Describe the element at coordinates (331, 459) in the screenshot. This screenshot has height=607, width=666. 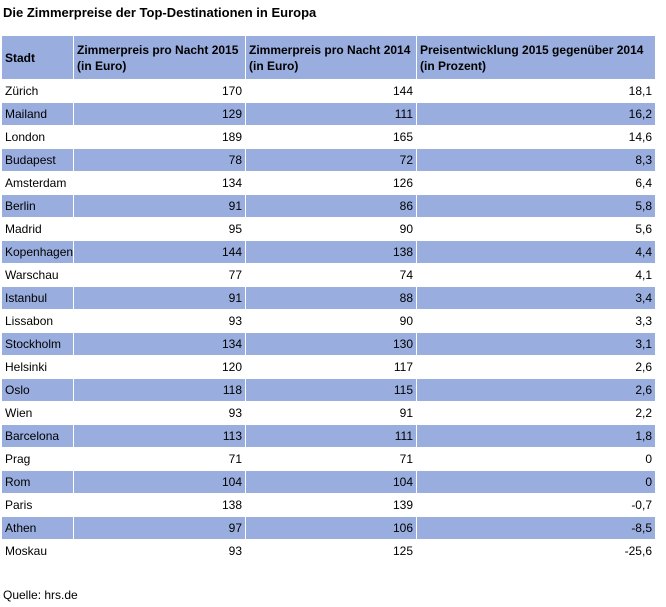
I see `cell-price-2014: 71` at that location.